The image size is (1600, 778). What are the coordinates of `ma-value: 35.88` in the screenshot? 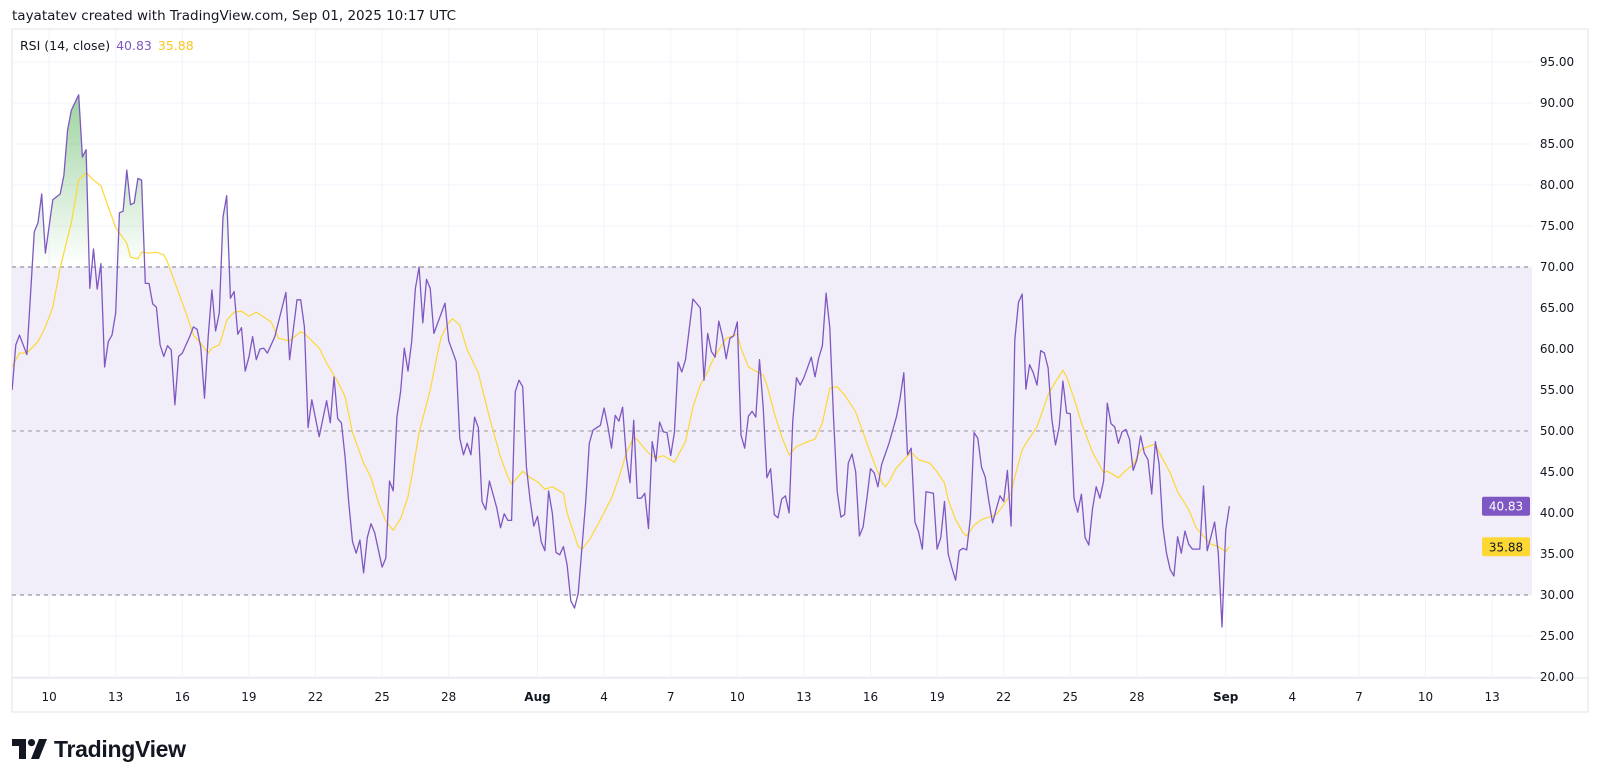 It's located at (175, 45).